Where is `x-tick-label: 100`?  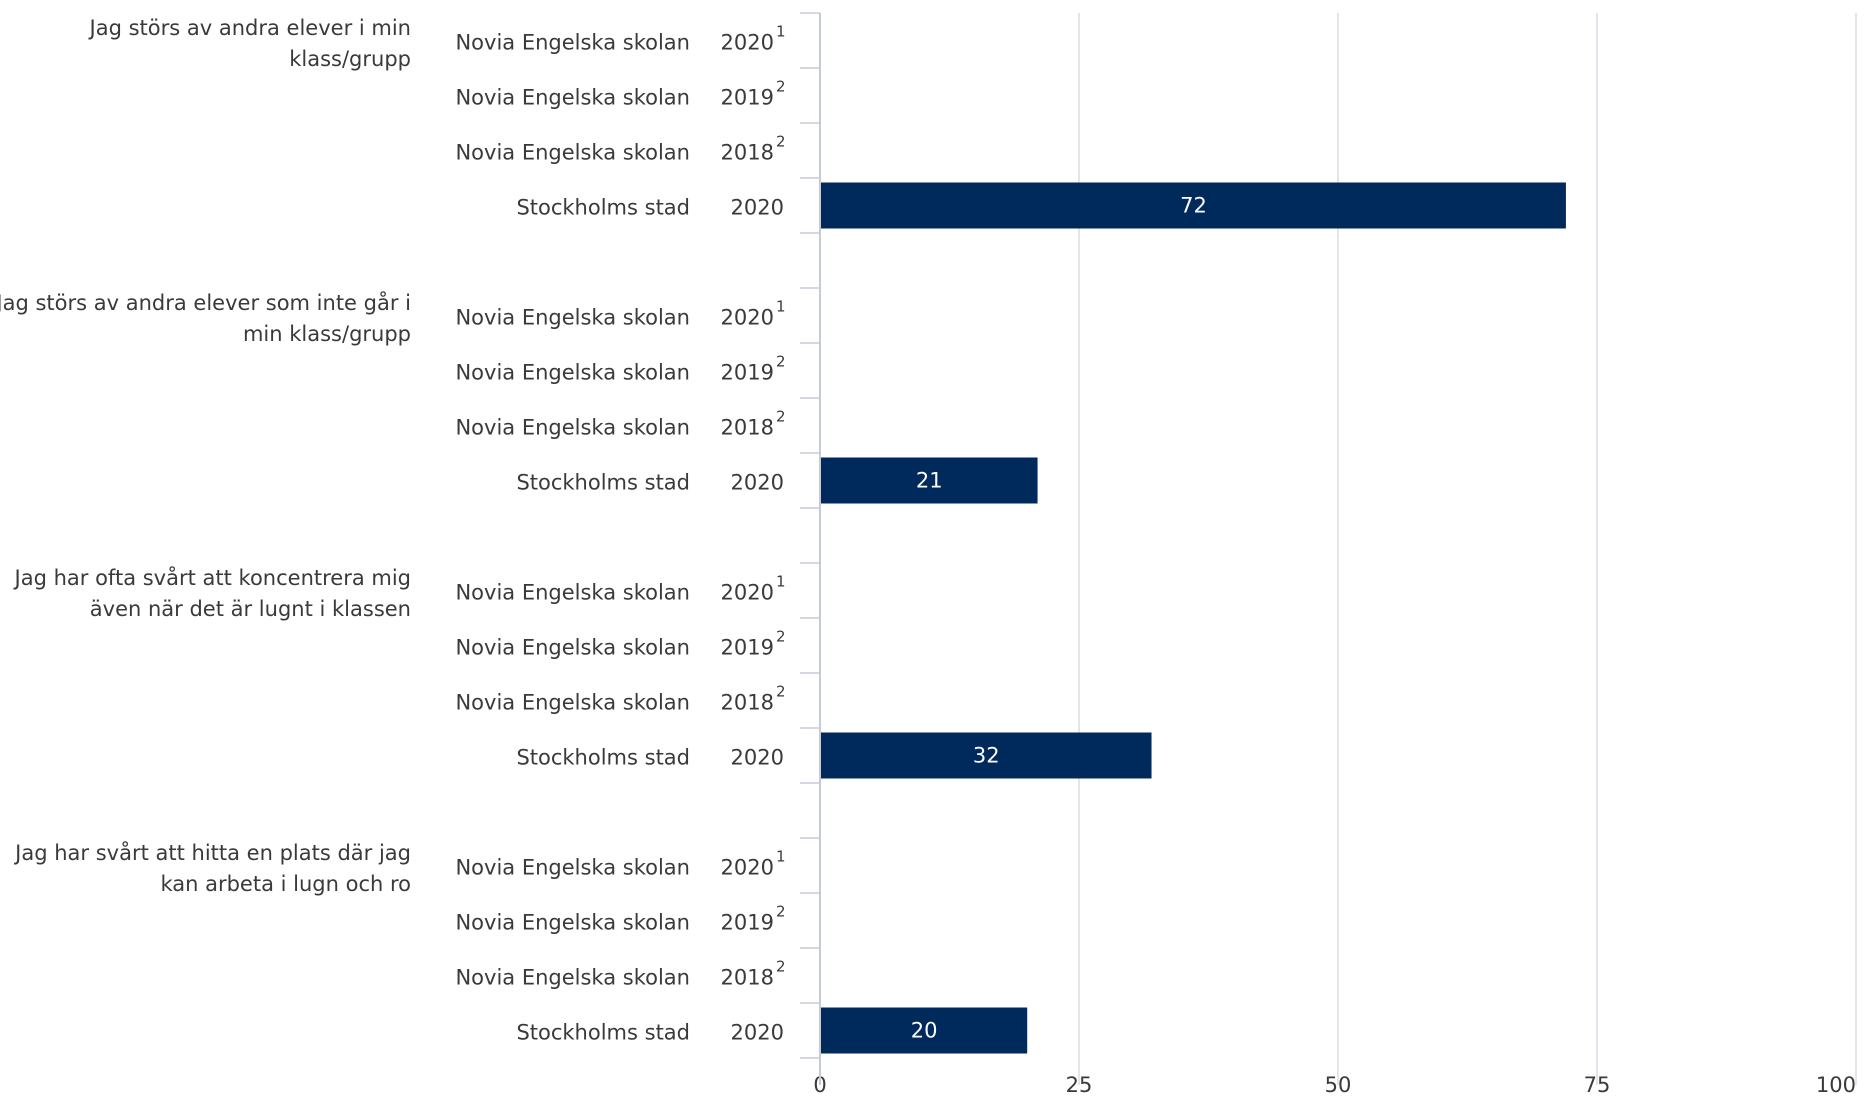
x-tick-label: 100 is located at coordinates (1836, 1085).